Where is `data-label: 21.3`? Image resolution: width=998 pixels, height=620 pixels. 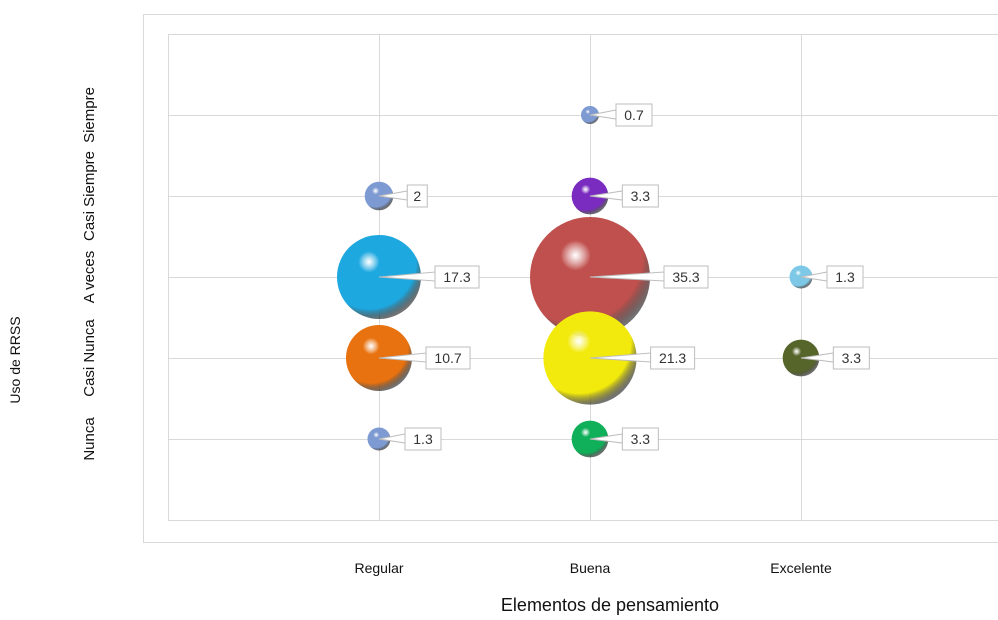
data-label: 21.3 is located at coordinates (672, 358).